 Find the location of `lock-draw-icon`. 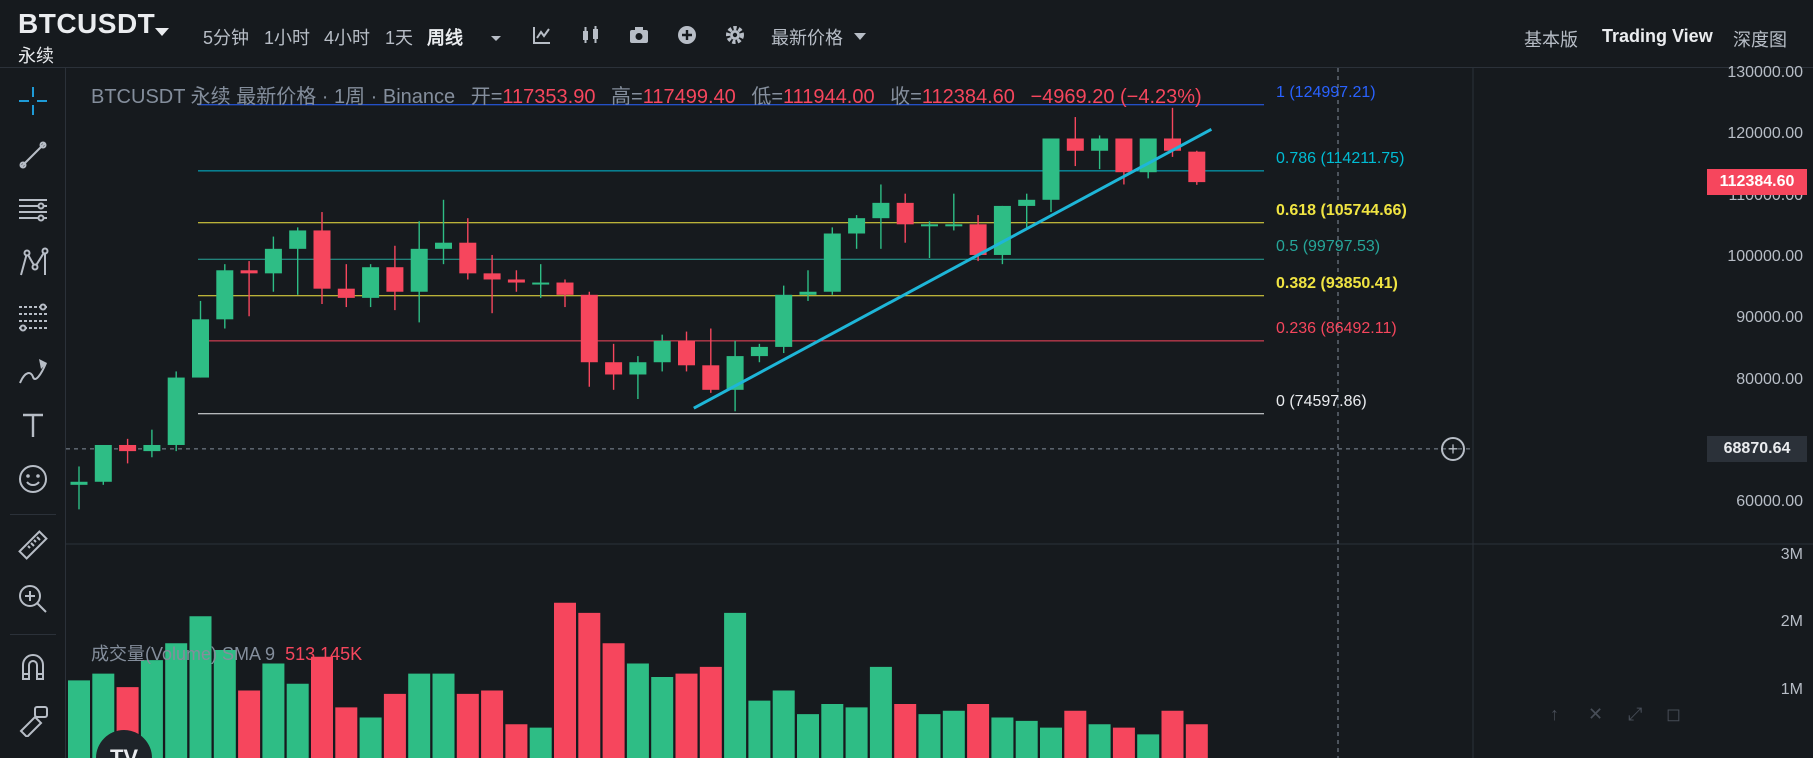

lock-draw-icon is located at coordinates (33, 719).